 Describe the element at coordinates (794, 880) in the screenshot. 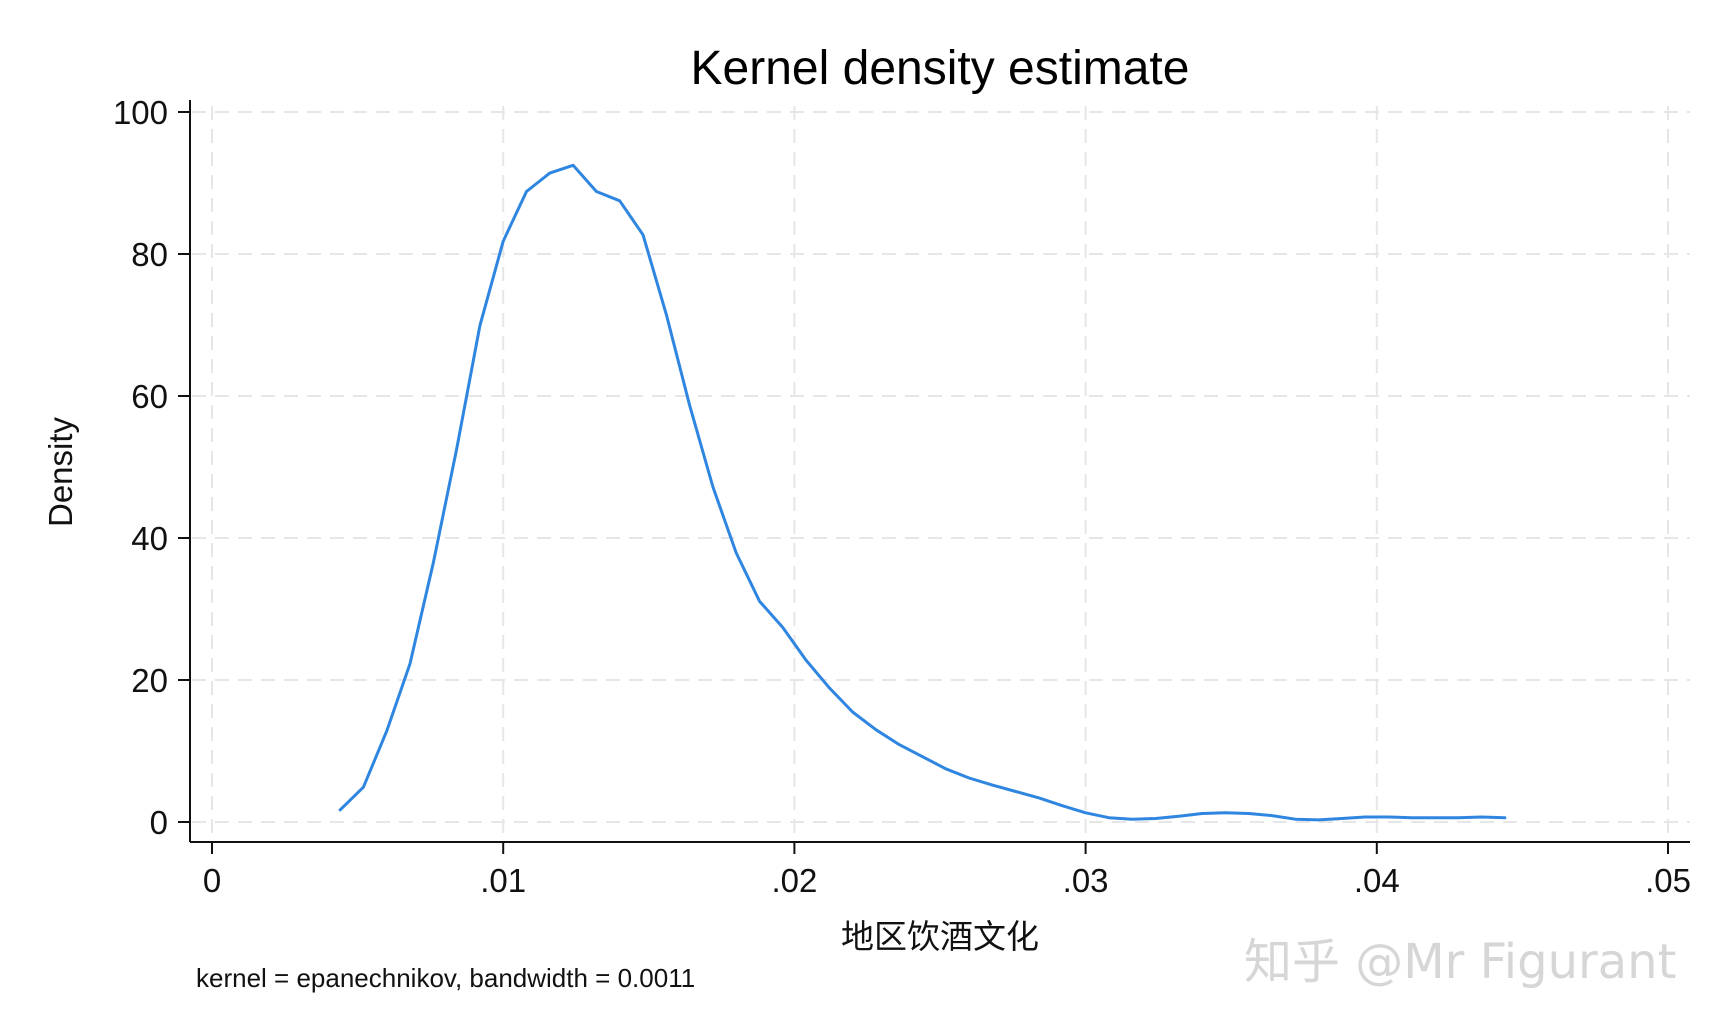

I see `x-tick-label: .02` at that location.